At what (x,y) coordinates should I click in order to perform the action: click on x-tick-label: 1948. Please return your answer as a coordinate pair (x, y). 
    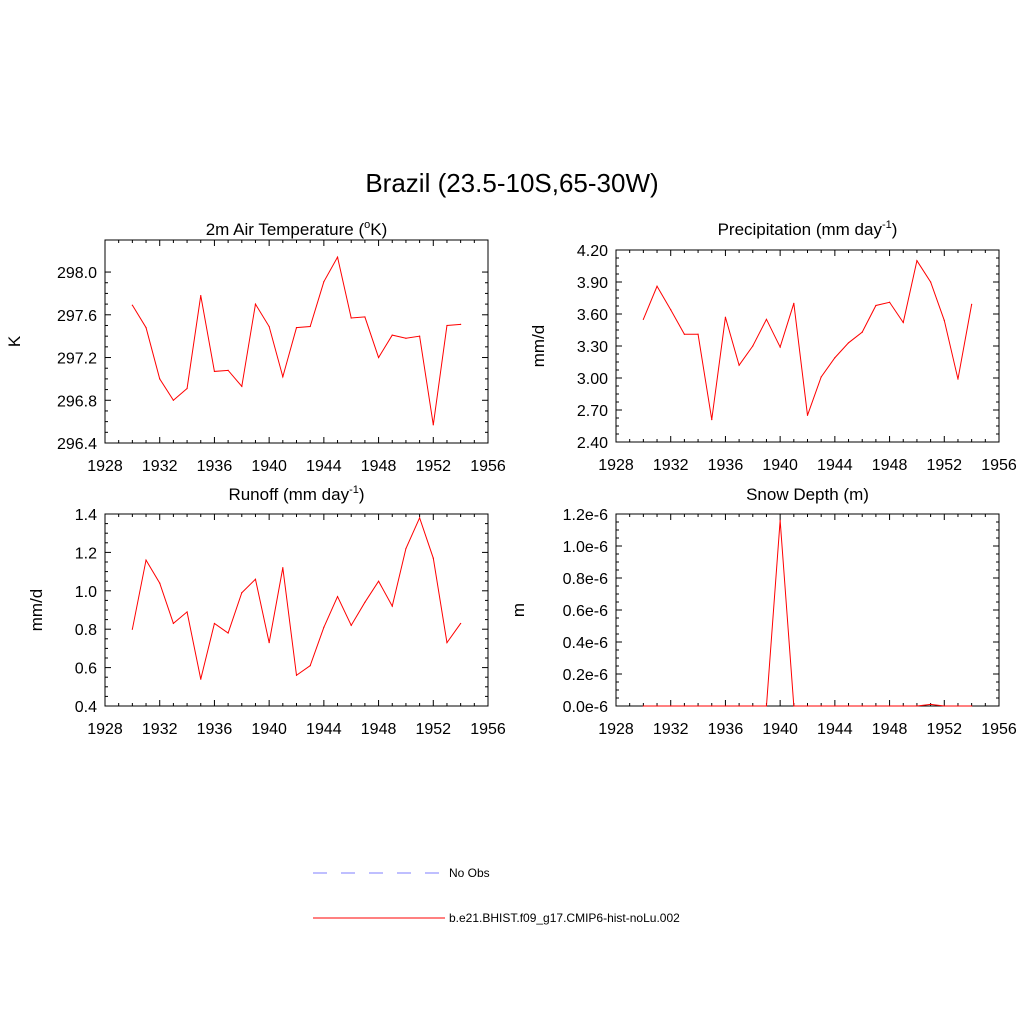
    Looking at the image, I should click on (890, 465).